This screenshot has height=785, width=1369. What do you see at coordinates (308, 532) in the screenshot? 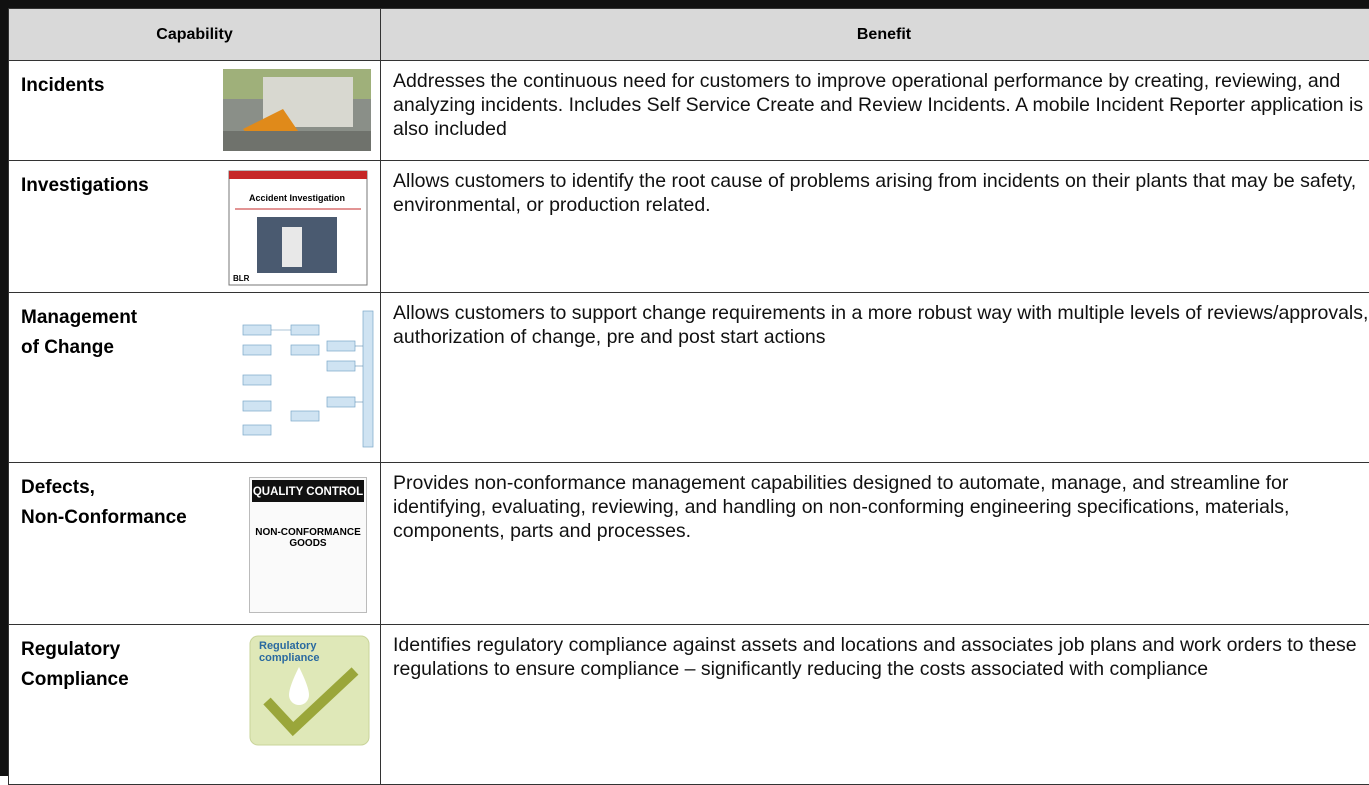
I see `image-text-line: NON-CONFORMANCE` at bounding box center [308, 532].